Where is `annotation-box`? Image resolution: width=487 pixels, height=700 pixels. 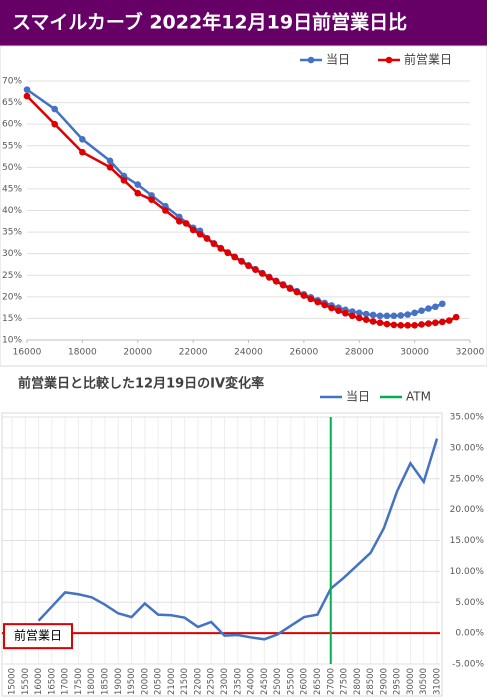
annotation-box is located at coordinates (38, 636).